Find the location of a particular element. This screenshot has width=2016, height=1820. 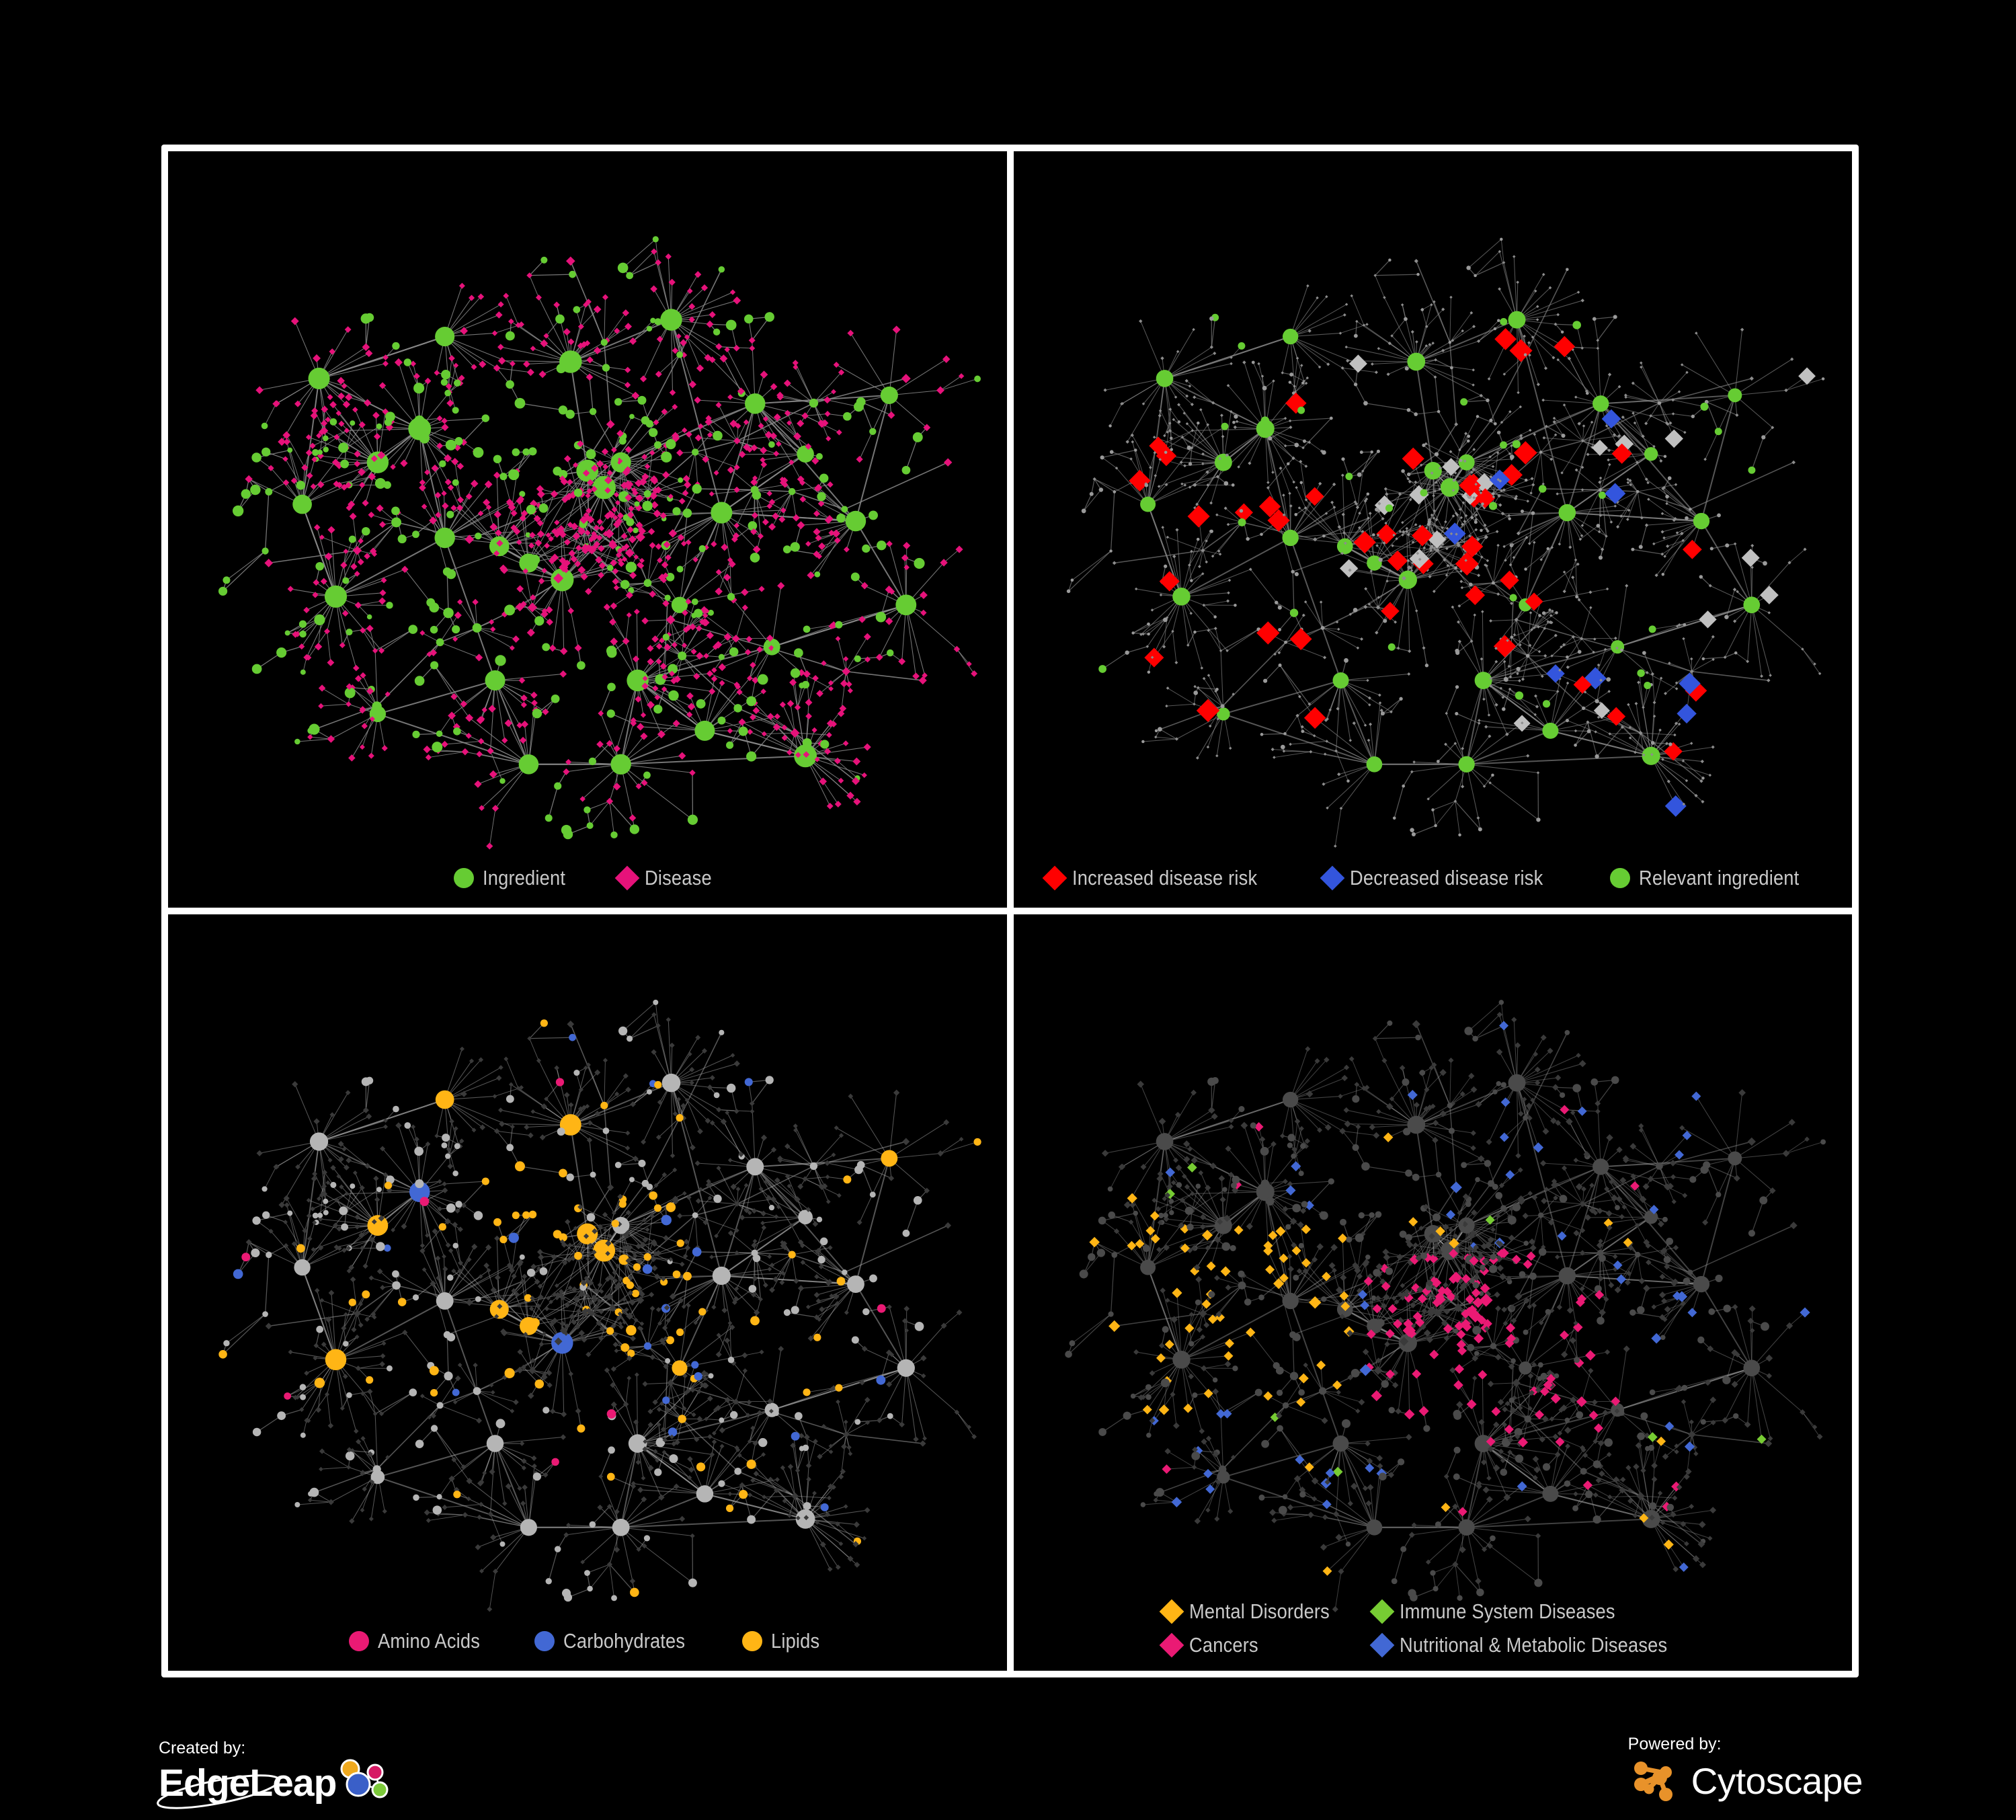

edgeleap-node-logo-icon is located at coordinates (364, 1778).